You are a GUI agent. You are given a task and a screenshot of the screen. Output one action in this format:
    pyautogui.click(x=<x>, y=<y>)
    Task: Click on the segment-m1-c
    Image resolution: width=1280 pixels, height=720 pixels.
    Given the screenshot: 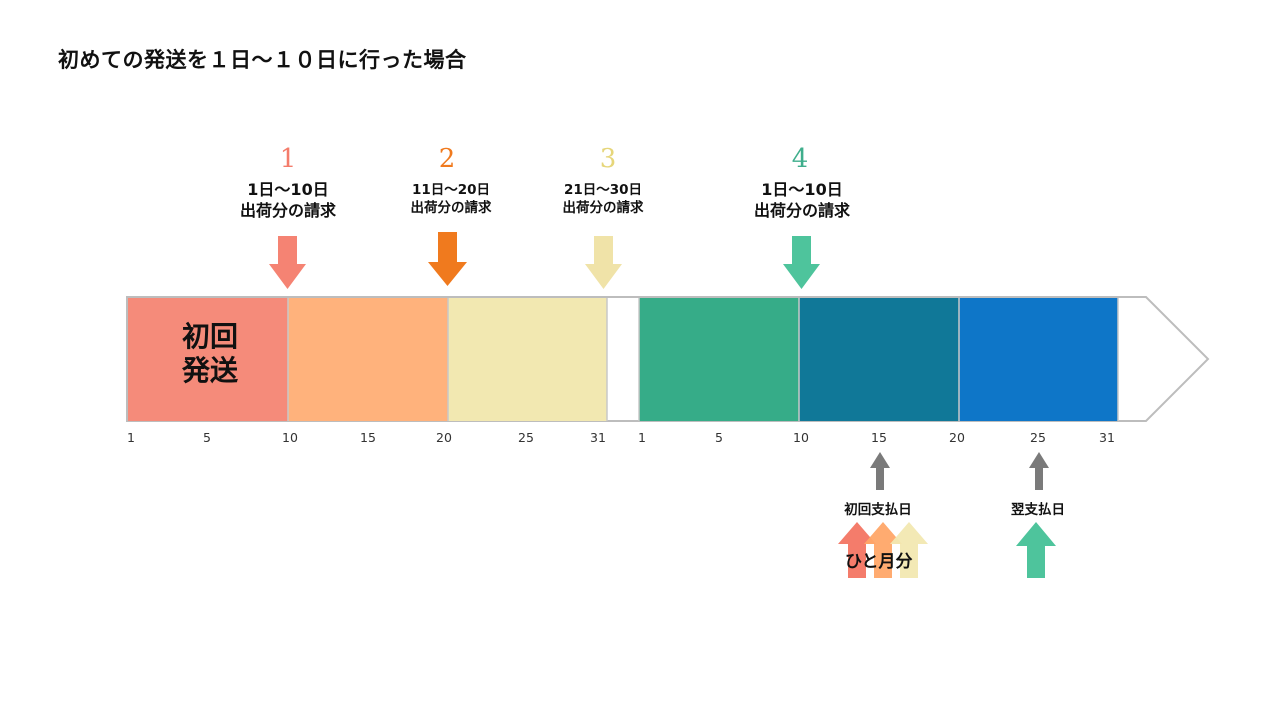 What is the action you would take?
    pyautogui.click(x=527, y=359)
    